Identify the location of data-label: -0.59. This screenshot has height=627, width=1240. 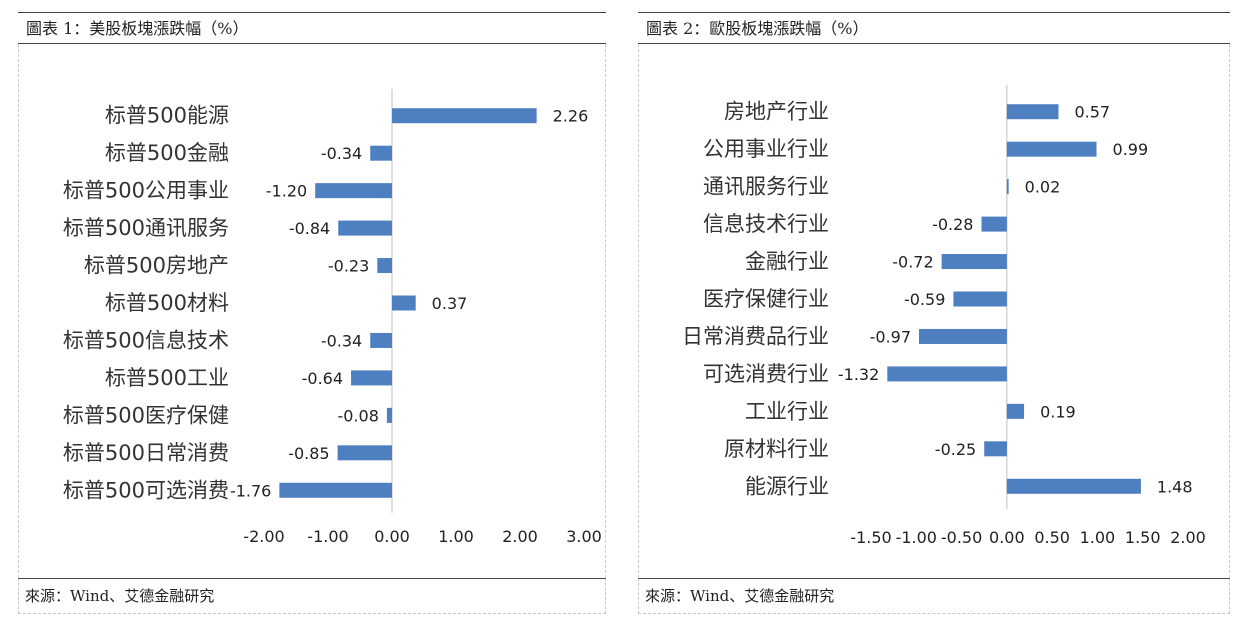
(924, 299).